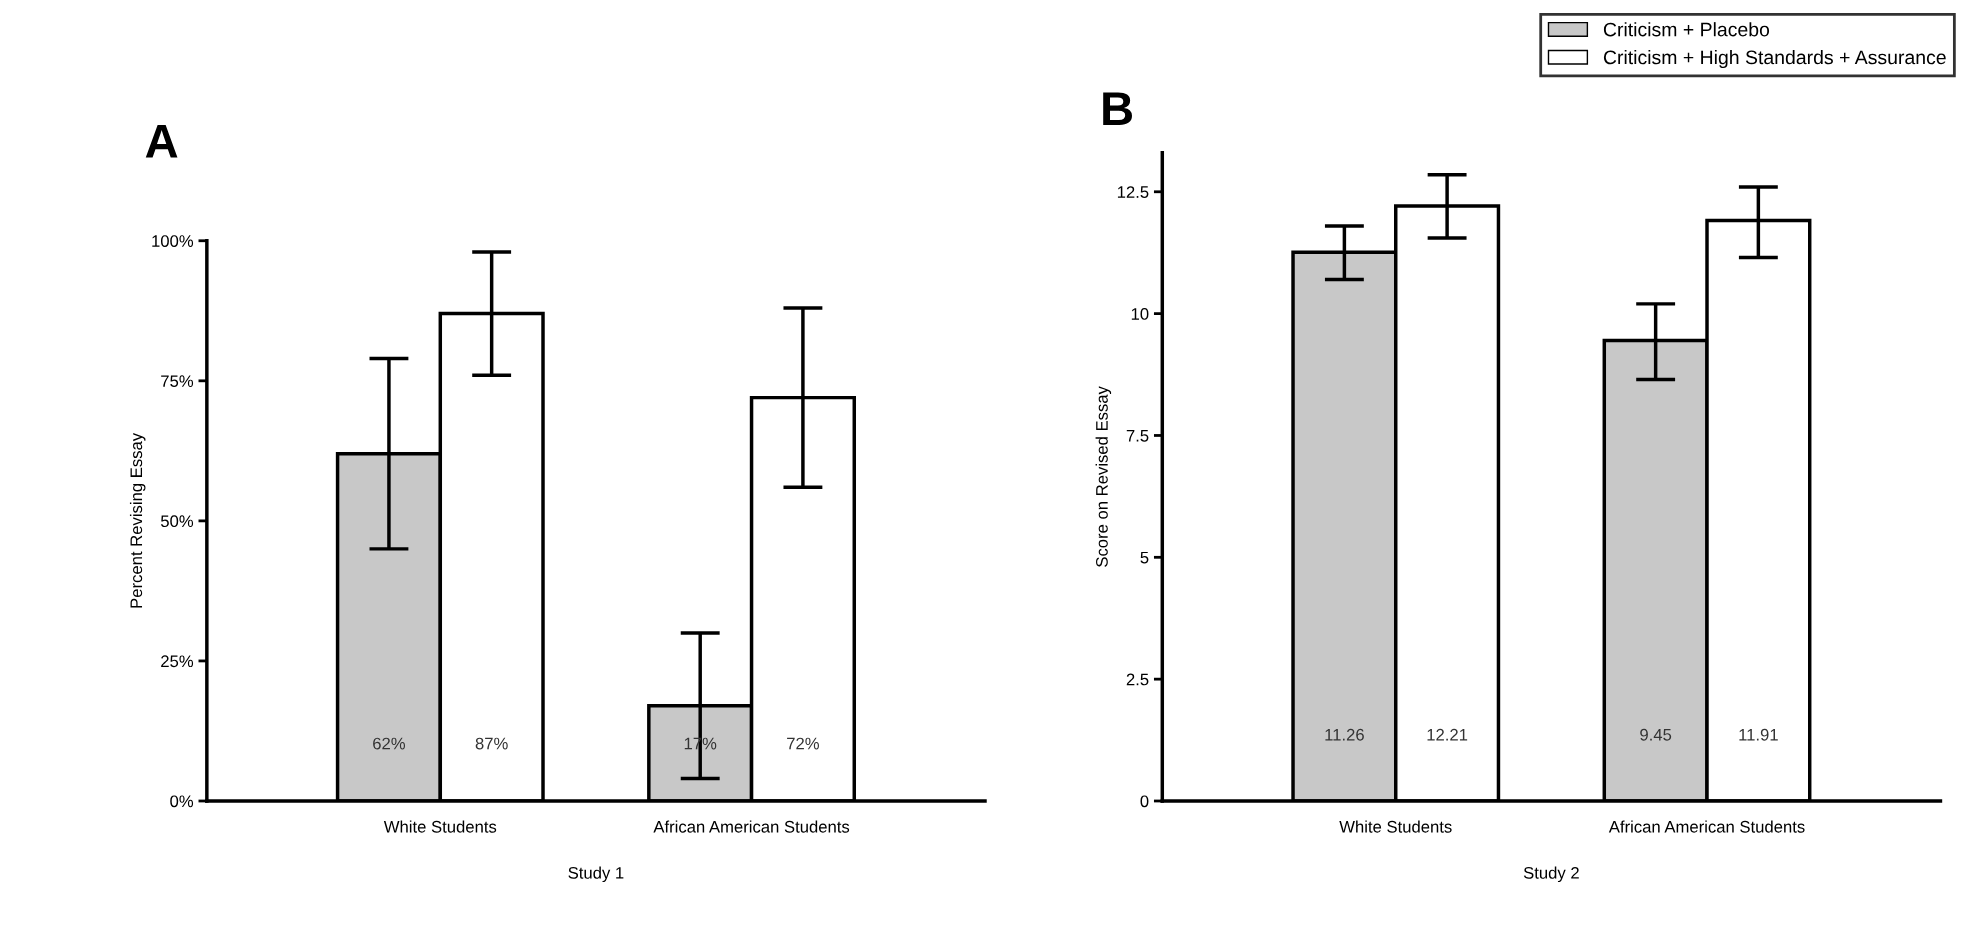  Describe the element at coordinates (177, 661) in the screenshot. I see `y-tick-label: 25%` at that location.